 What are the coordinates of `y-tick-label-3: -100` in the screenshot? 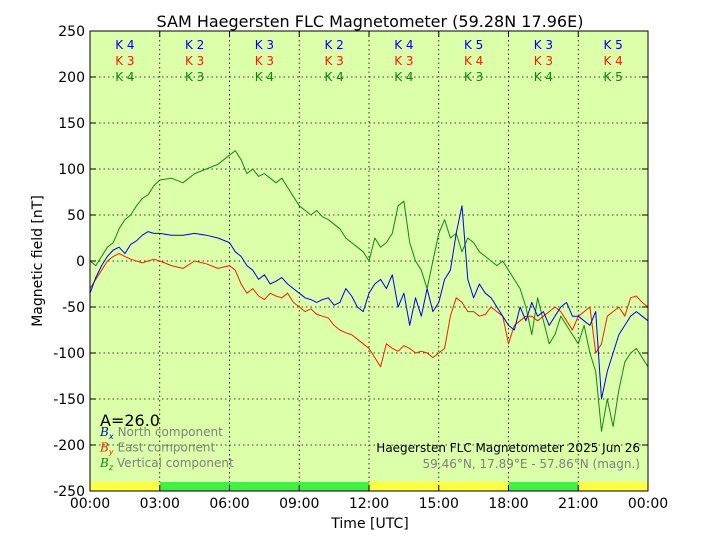 It's located at (69, 354).